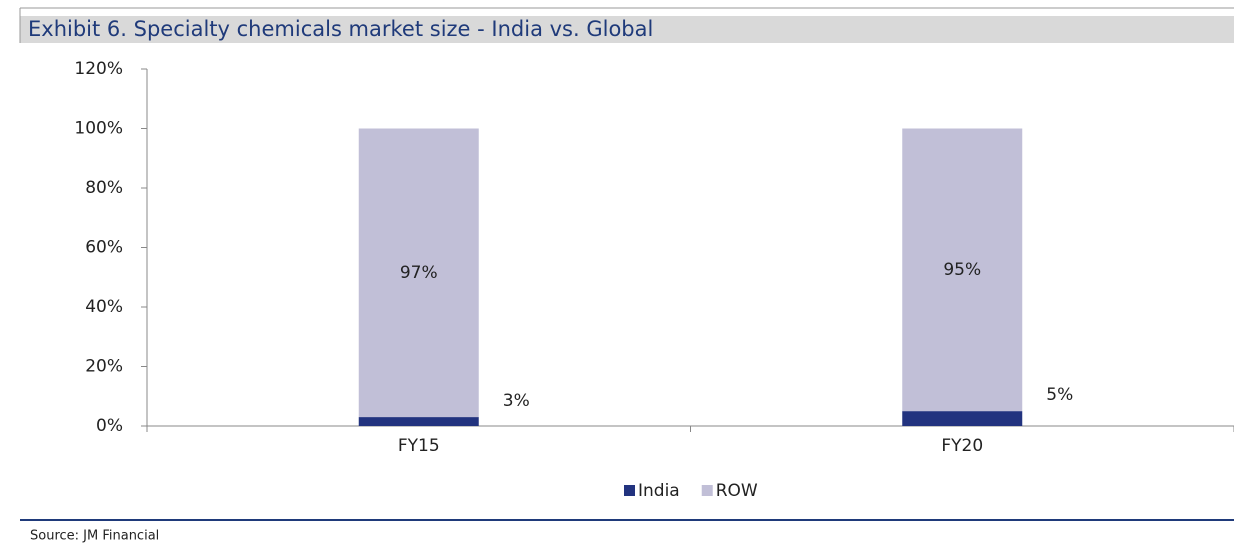 The image size is (1234, 550). I want to click on y-tick-label: 100%, so click(98, 129).